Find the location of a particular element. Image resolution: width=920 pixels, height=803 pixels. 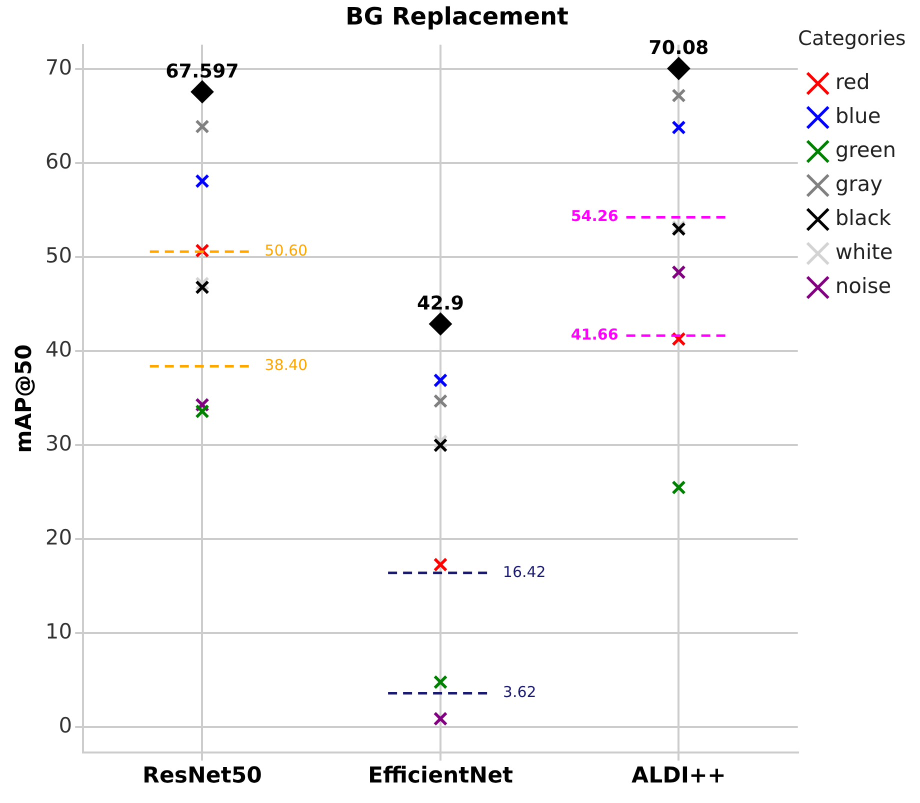

y-tick-label: 0 is located at coordinates (65, 726).